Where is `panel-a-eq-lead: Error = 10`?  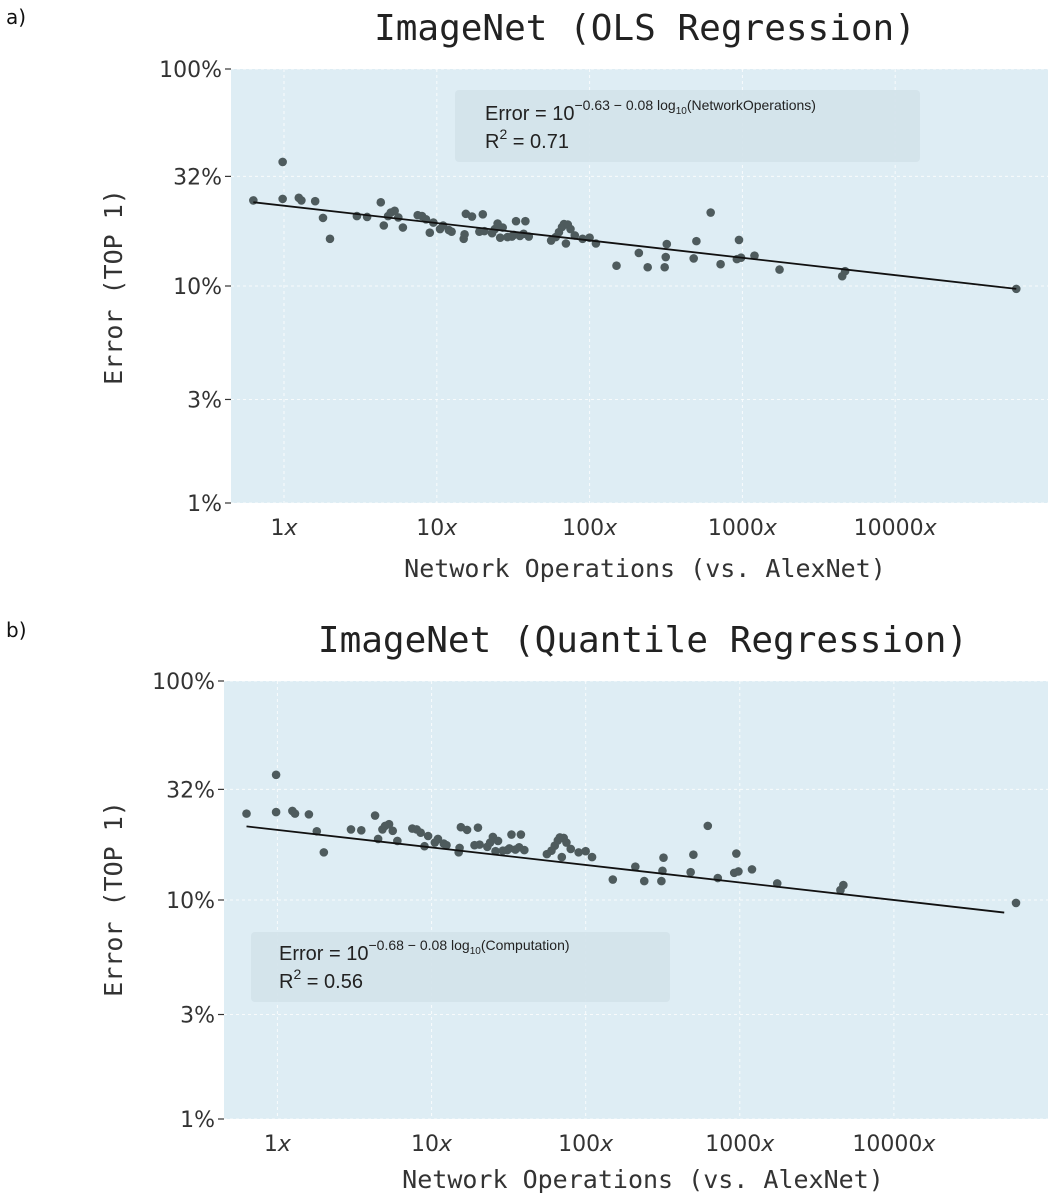
panel-a-eq-lead: Error = 10 is located at coordinates (529, 114).